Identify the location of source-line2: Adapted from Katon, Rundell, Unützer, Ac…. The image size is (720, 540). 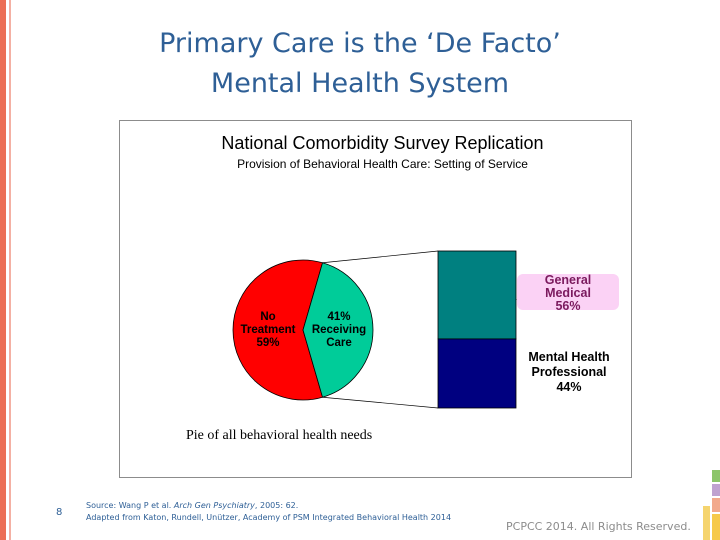
(269, 517).